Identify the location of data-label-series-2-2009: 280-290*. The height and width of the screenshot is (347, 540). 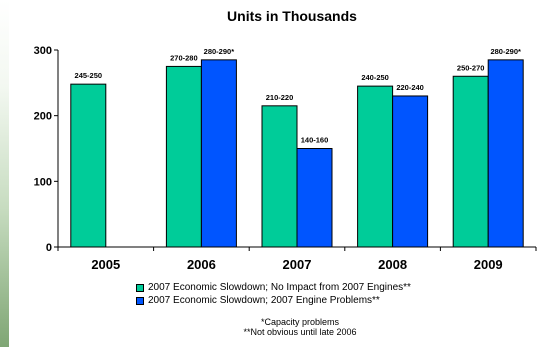
(505, 51).